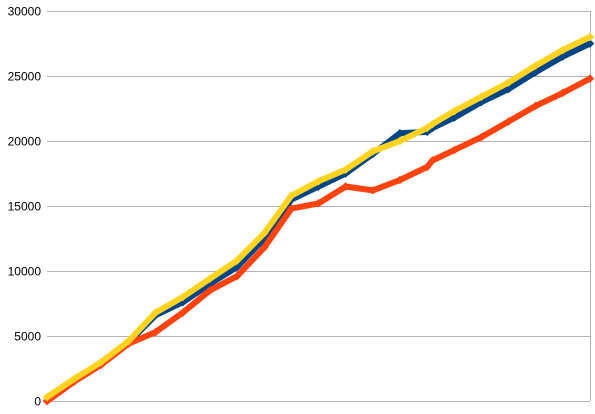 This screenshot has height=414, width=595. Describe the element at coordinates (25, 142) in the screenshot. I see `y-tick-label-4: 20000` at that location.